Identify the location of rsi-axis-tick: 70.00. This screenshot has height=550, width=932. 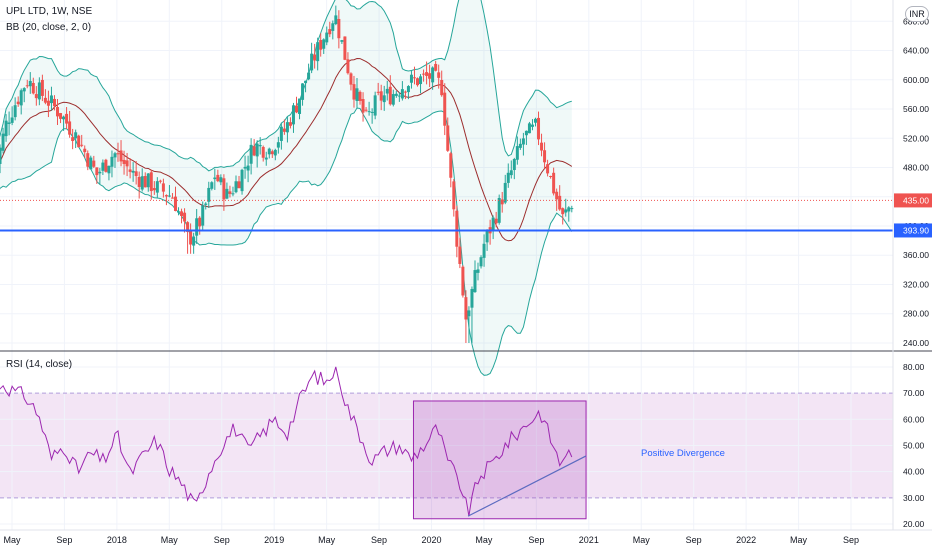
(914, 393).